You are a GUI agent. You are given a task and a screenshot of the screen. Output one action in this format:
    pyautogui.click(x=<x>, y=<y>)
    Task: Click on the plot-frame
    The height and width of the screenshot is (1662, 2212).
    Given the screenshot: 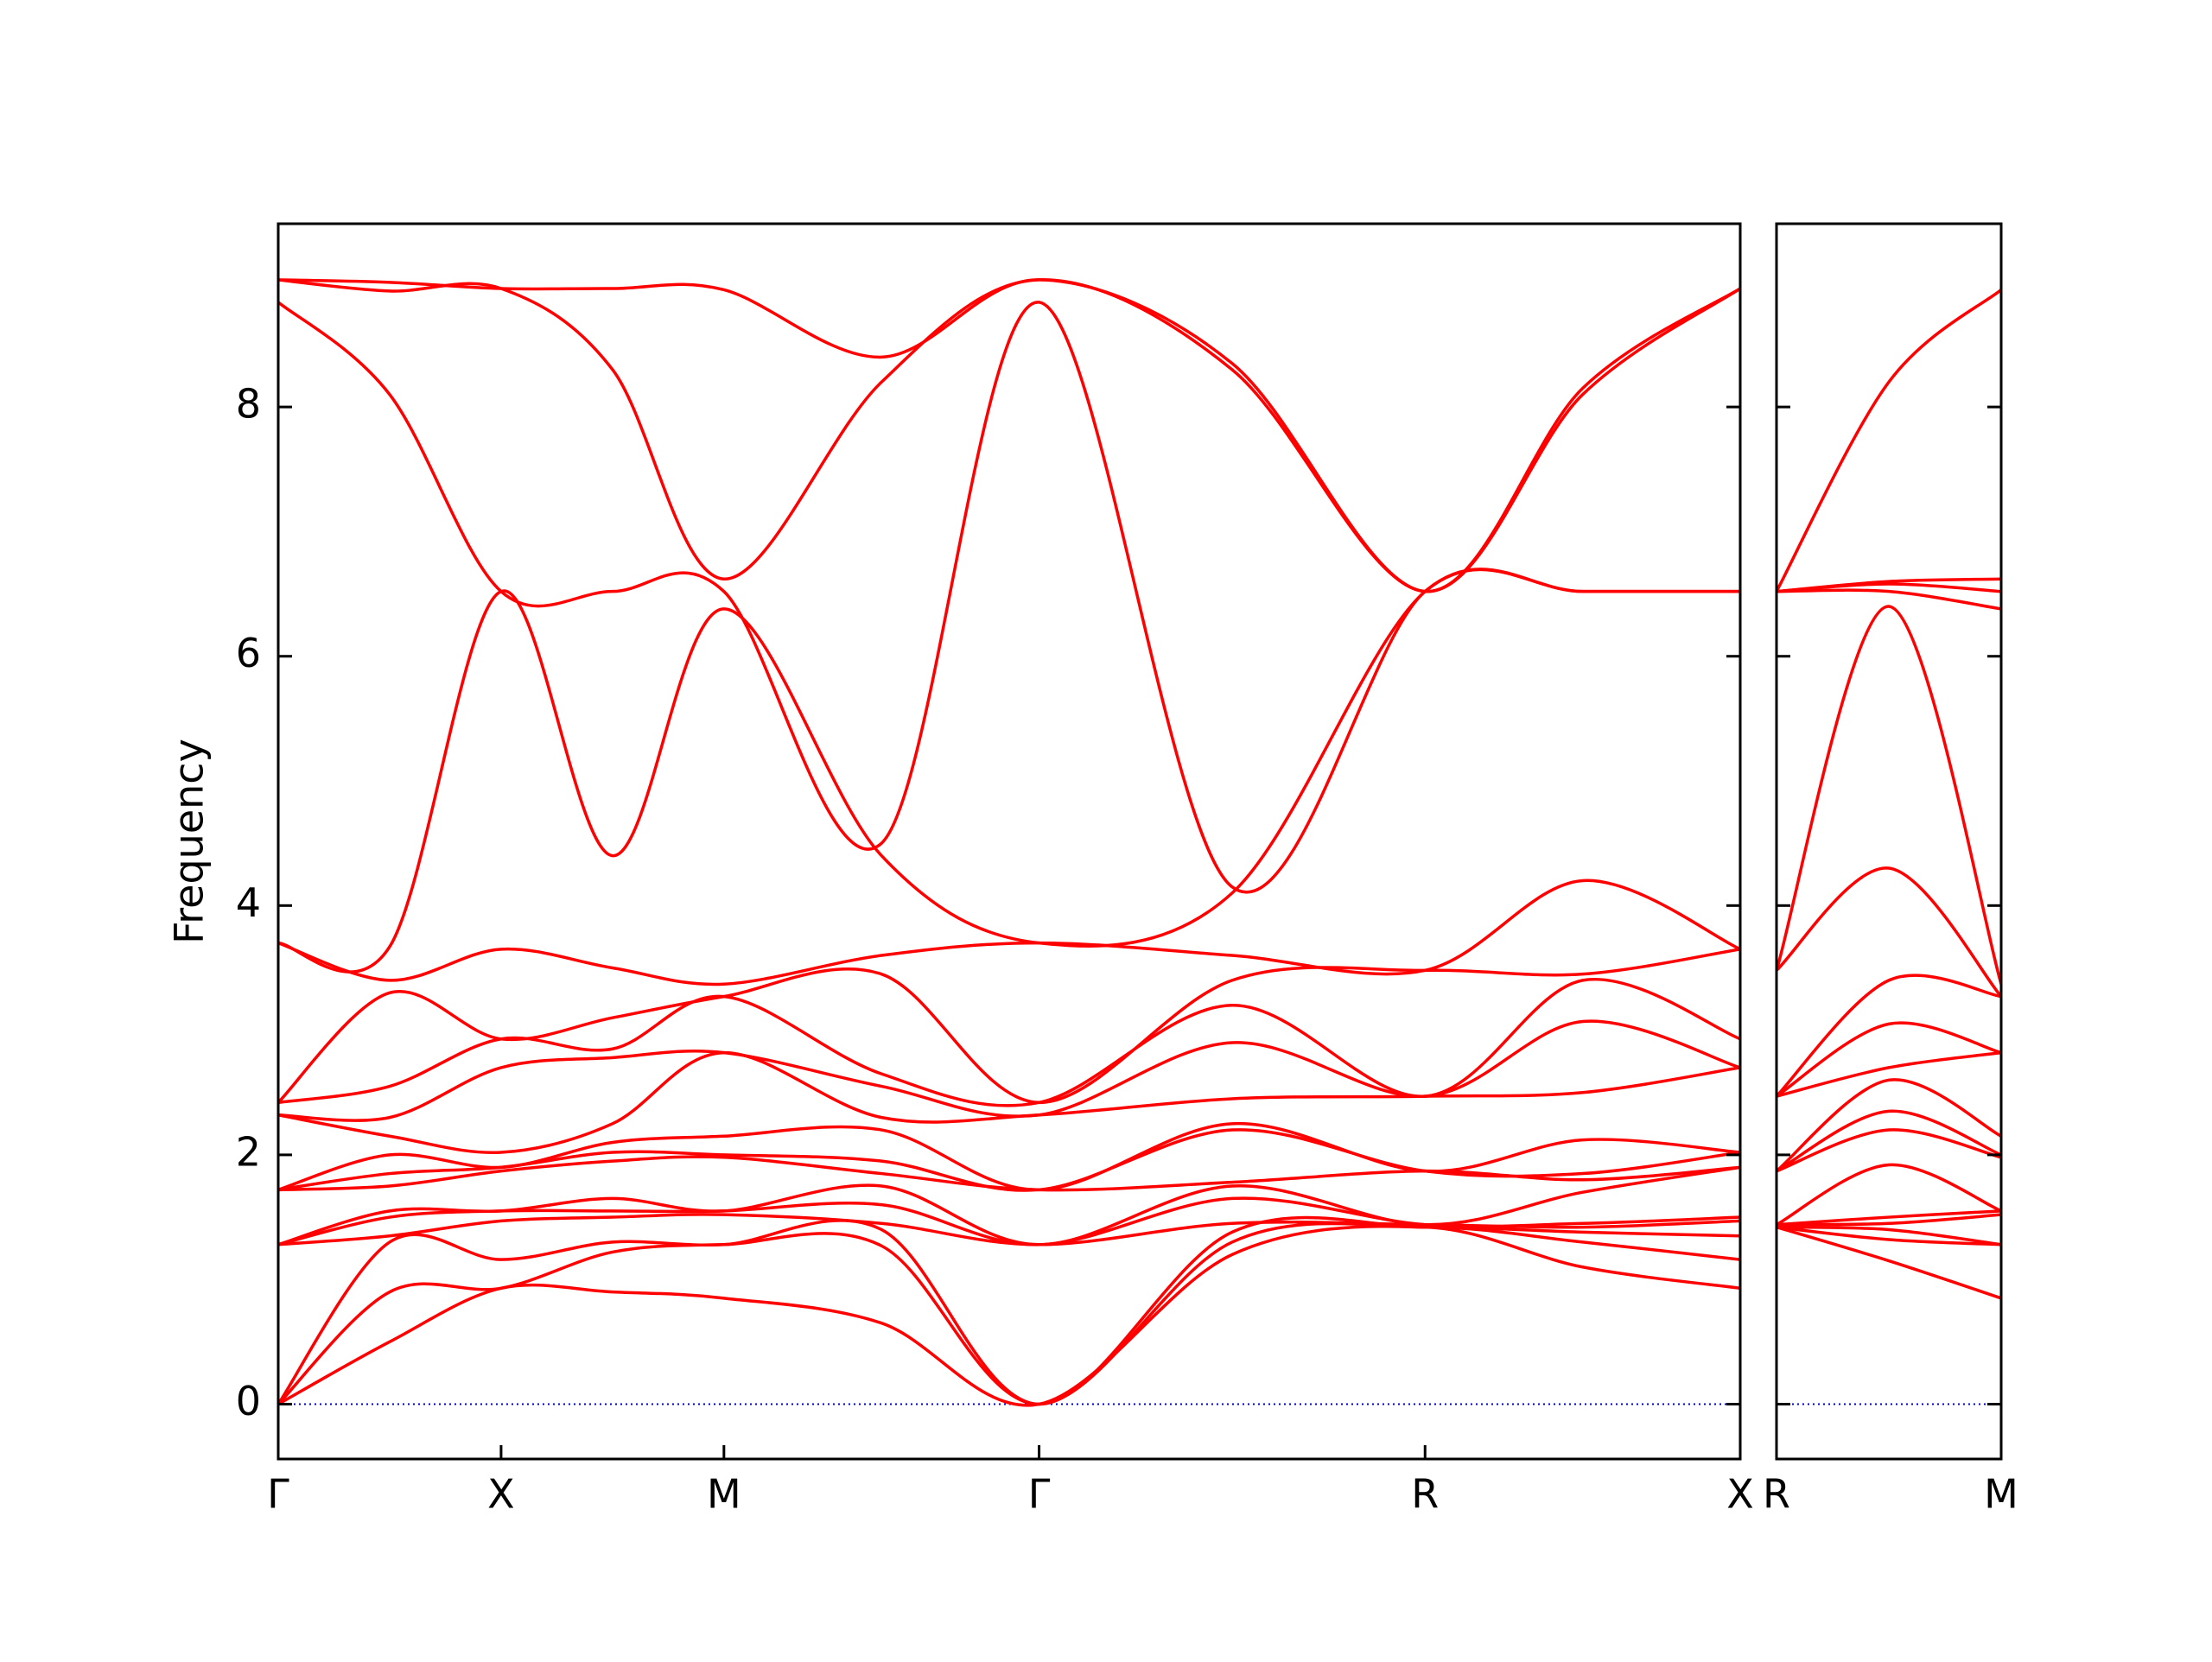 What is the action you would take?
    pyautogui.click(x=1889, y=841)
    